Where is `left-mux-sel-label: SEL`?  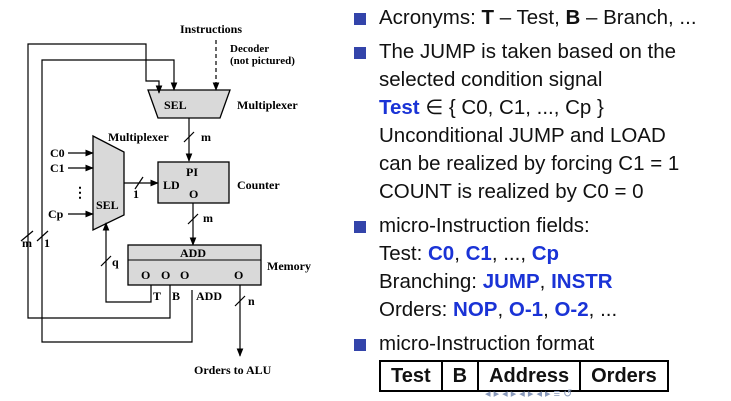
left-mux-sel-label: SEL is located at coordinates (107, 205).